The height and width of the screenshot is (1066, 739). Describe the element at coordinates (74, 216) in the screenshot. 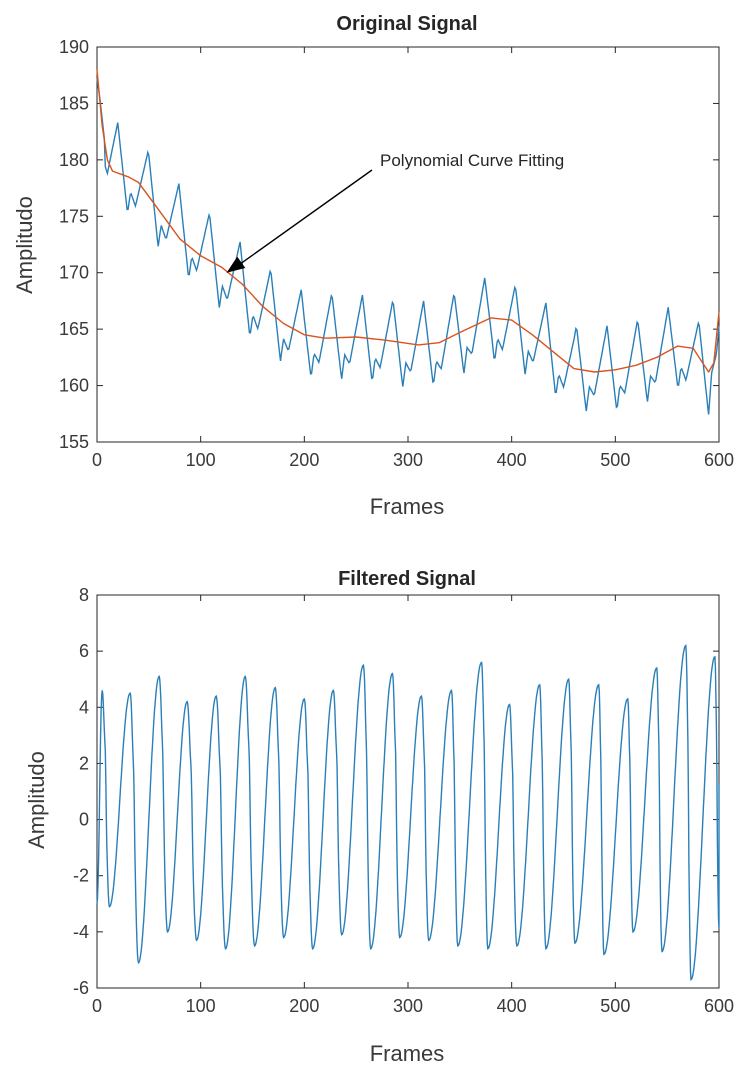

I see `y-tick-label: 175` at that location.